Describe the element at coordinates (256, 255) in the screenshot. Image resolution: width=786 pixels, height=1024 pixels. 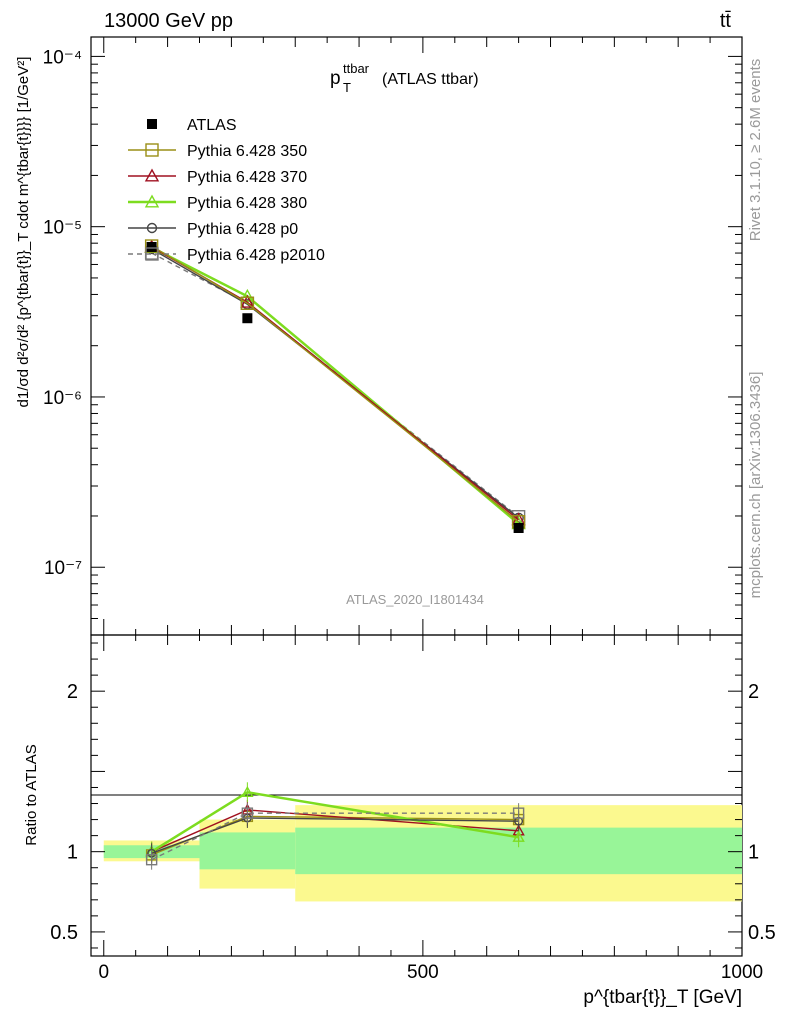
I see `legend-label-pythia-6-428-p2010: Pythia 6.428 p2010` at that location.